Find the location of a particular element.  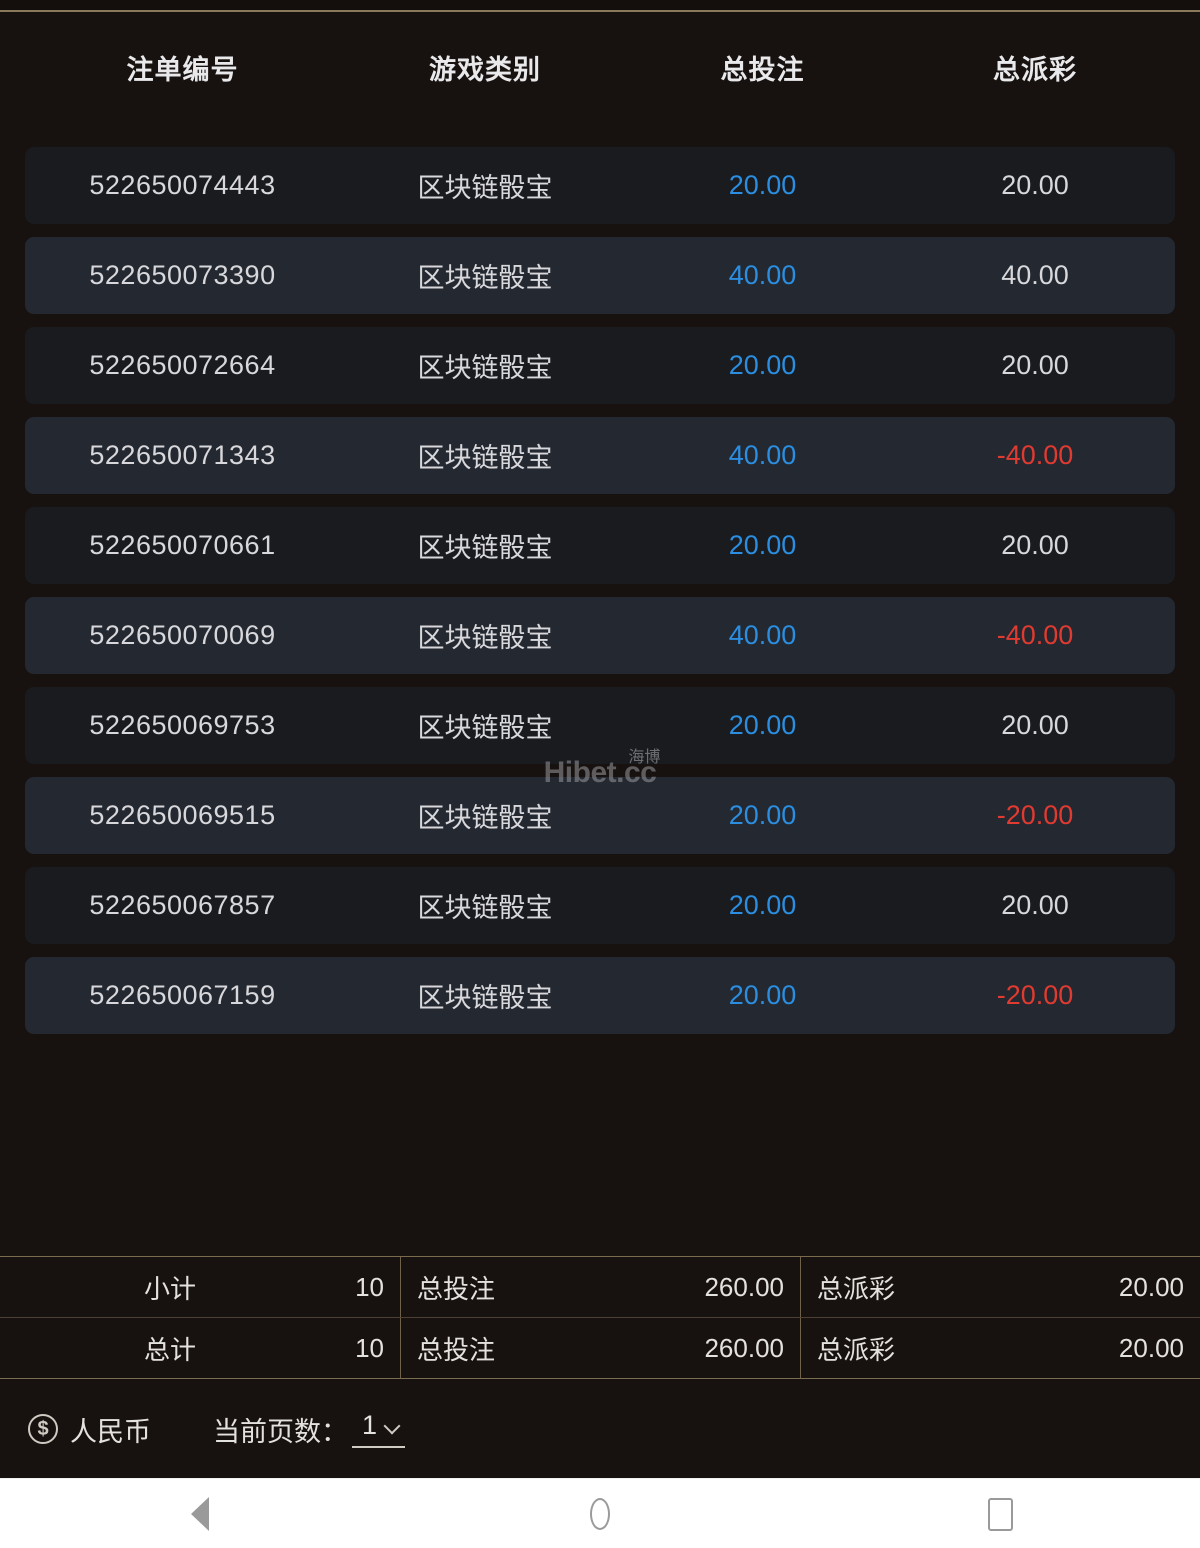

currency-indicator: $ 人民币 is located at coordinates (89, 1429).